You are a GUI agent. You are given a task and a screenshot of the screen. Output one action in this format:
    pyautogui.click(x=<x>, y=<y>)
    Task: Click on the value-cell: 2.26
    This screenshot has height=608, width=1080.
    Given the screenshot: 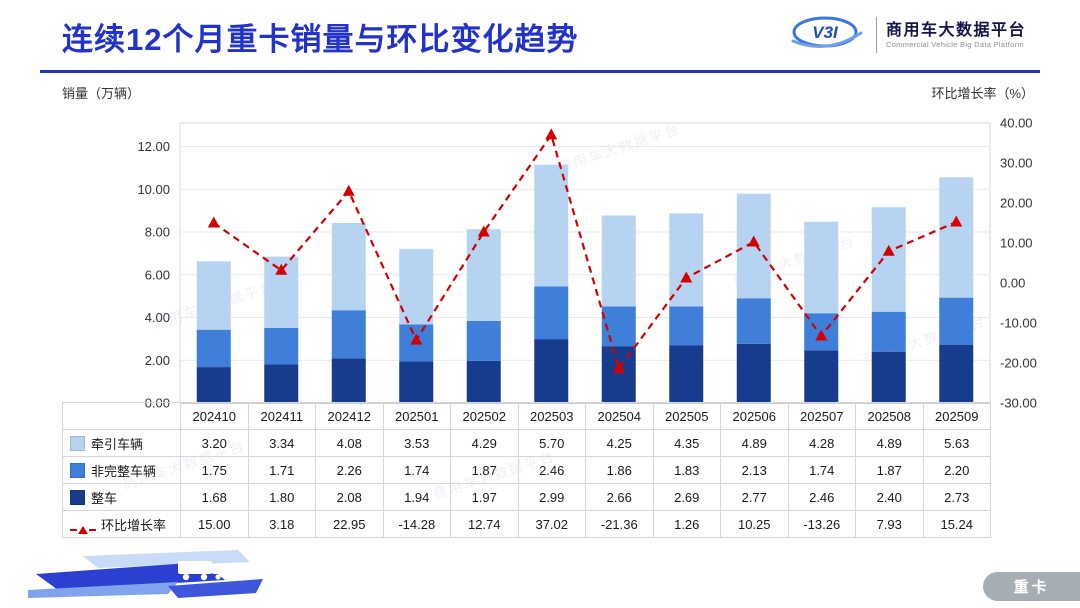 What is the action you would take?
    pyautogui.click(x=349, y=470)
    